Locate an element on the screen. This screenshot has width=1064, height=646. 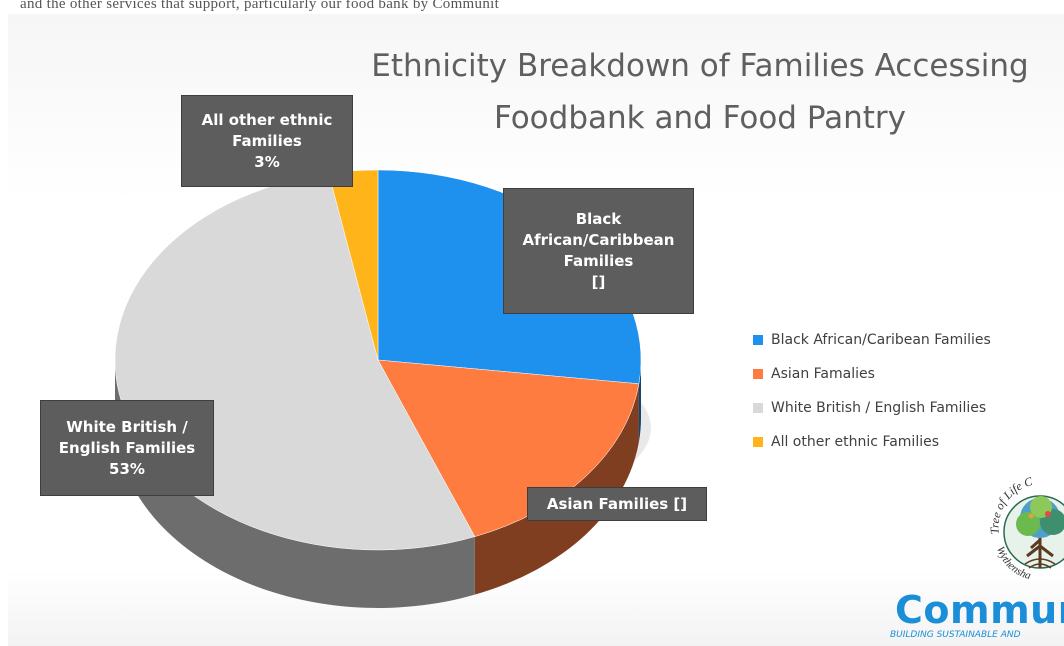
legend-item: White British / English Families is located at coordinates (908, 408).